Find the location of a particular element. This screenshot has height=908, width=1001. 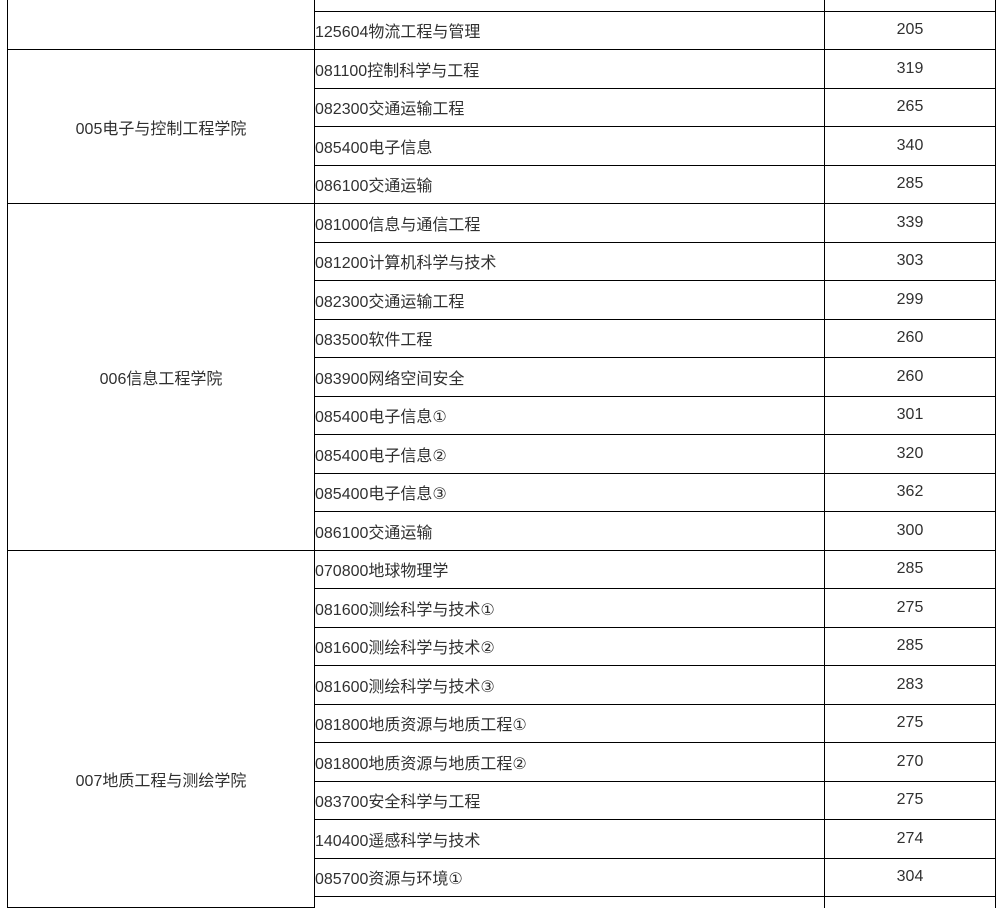

table-row: 082300交通运输工程 299 is located at coordinates (502, 300).